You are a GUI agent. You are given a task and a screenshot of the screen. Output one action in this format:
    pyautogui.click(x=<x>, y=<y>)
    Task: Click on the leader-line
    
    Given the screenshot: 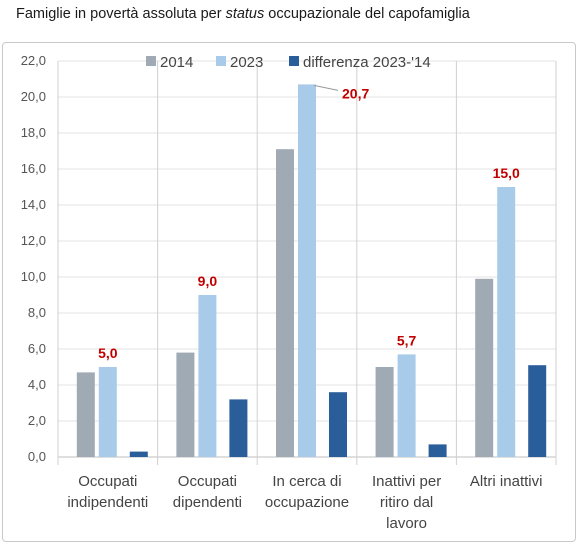 What is the action you would take?
    pyautogui.click(x=326, y=87)
    